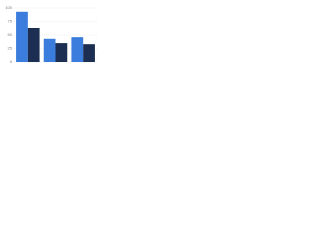 This screenshot has width=320, height=240. I want to click on y-tick-label: 0, so click(11, 61).